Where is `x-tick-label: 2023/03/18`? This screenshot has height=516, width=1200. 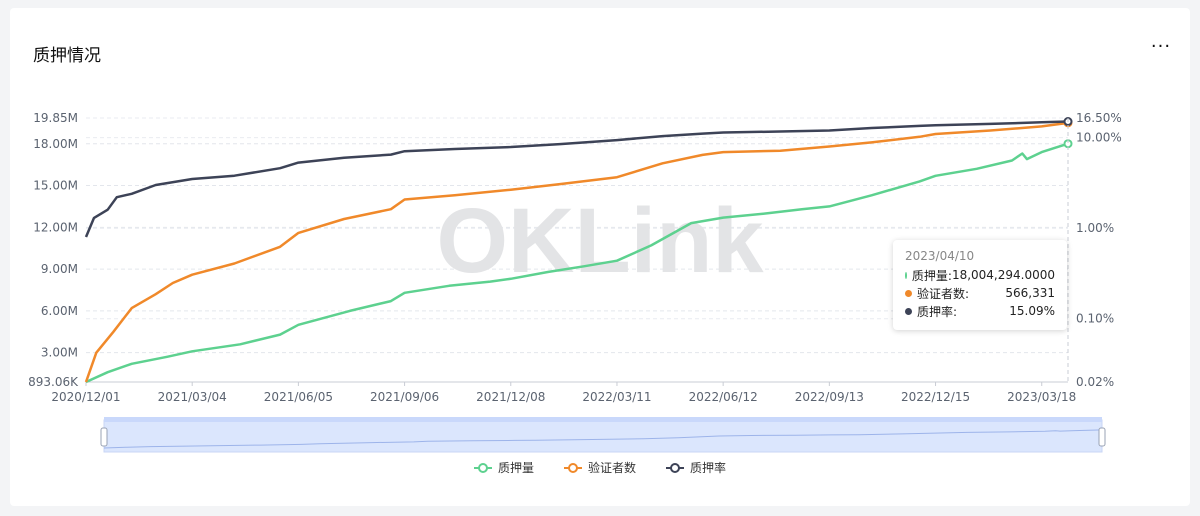 x-tick-label: 2023/03/18 is located at coordinates (1041, 397).